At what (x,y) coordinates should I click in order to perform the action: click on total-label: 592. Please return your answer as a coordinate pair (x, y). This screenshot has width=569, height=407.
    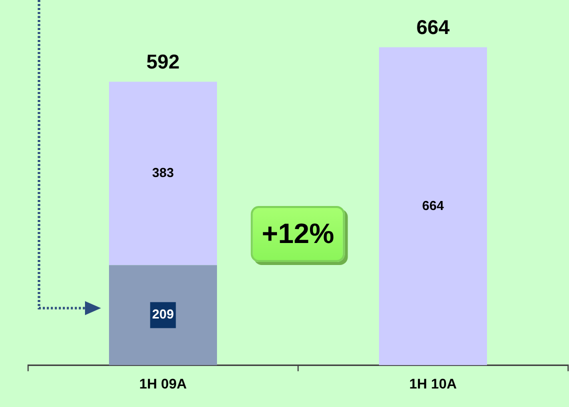
    Looking at the image, I should click on (163, 63).